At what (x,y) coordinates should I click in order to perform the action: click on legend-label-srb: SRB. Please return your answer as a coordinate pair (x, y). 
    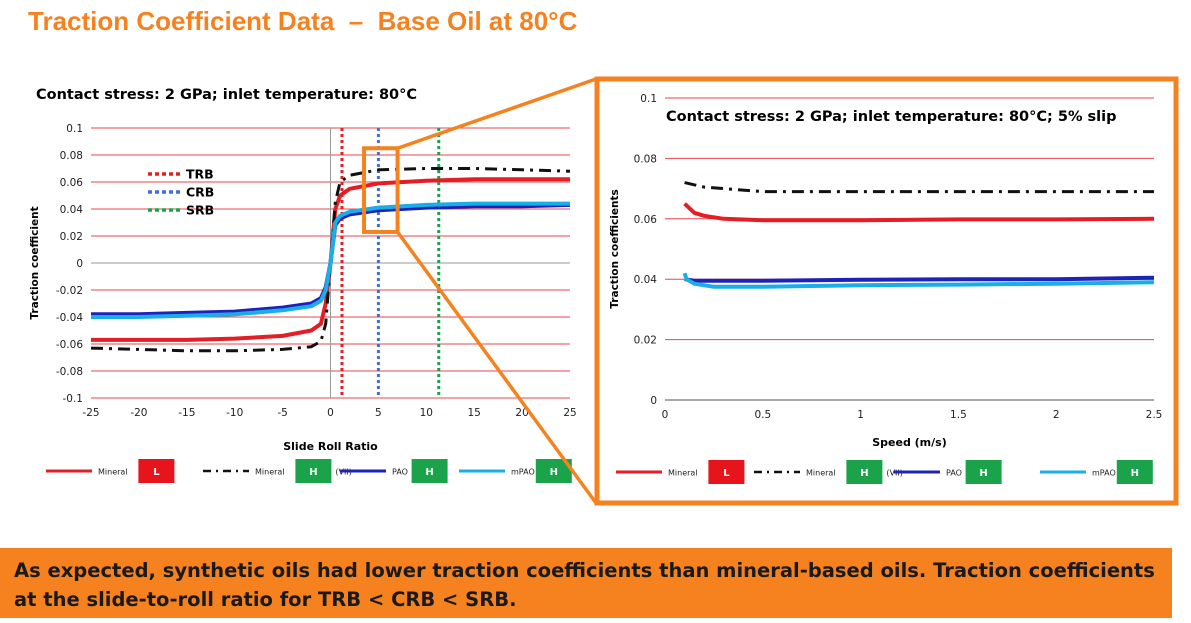
    Looking at the image, I should click on (200, 210).